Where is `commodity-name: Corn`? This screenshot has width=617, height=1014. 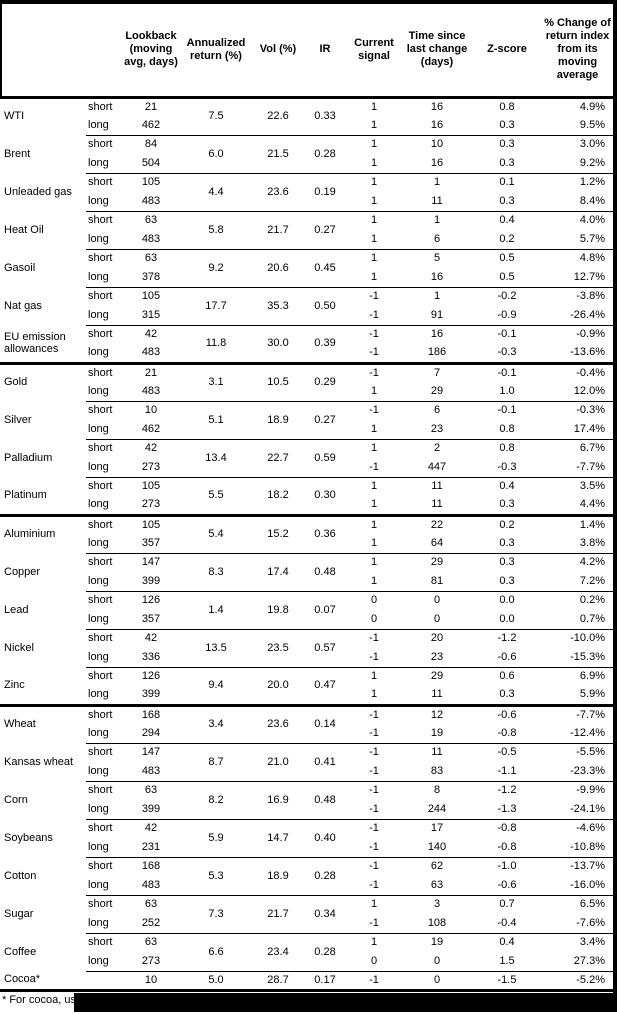
commodity-name: Corn is located at coordinates (16, 799).